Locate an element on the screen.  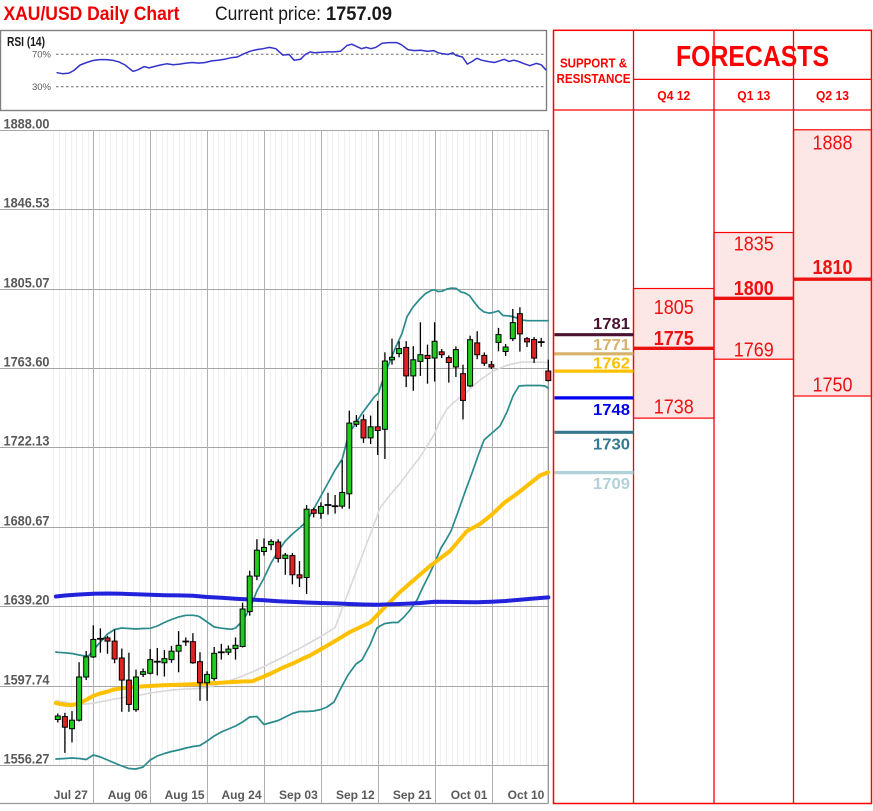
svg-text: Current price: is located at coordinates (268, 14).